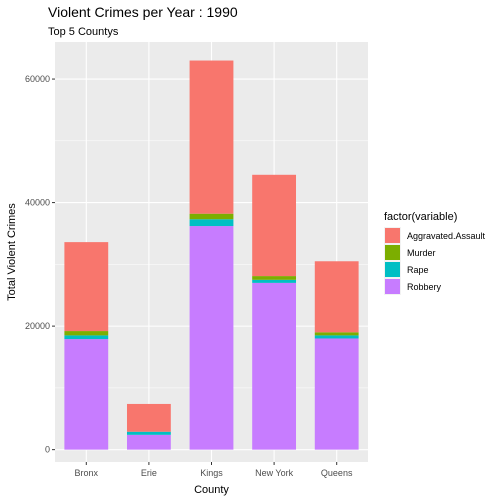  I want to click on chart-title: Violent Crimes per Year : 1990, so click(143, 12).